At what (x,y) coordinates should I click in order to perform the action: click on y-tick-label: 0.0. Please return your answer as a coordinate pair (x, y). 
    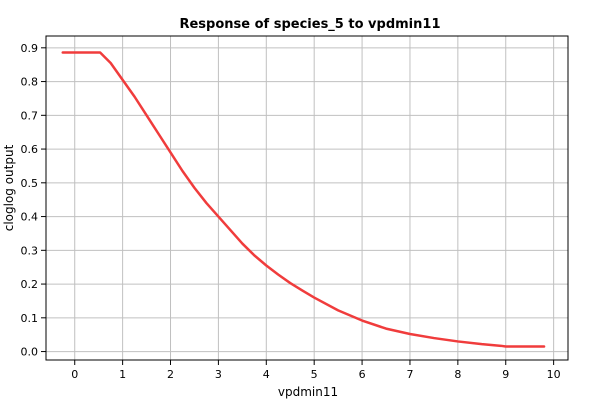
    Looking at the image, I should click on (30, 352).